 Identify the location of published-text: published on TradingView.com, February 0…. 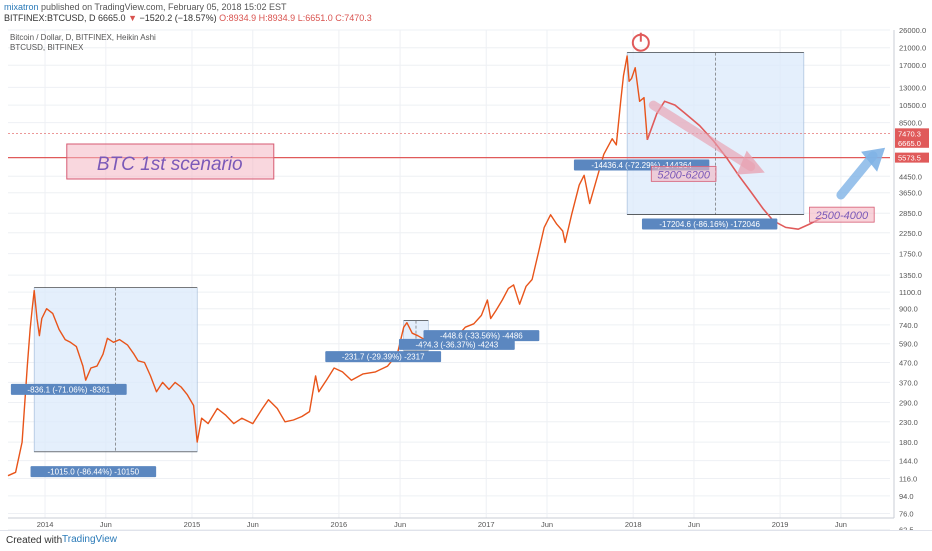
(164, 7).